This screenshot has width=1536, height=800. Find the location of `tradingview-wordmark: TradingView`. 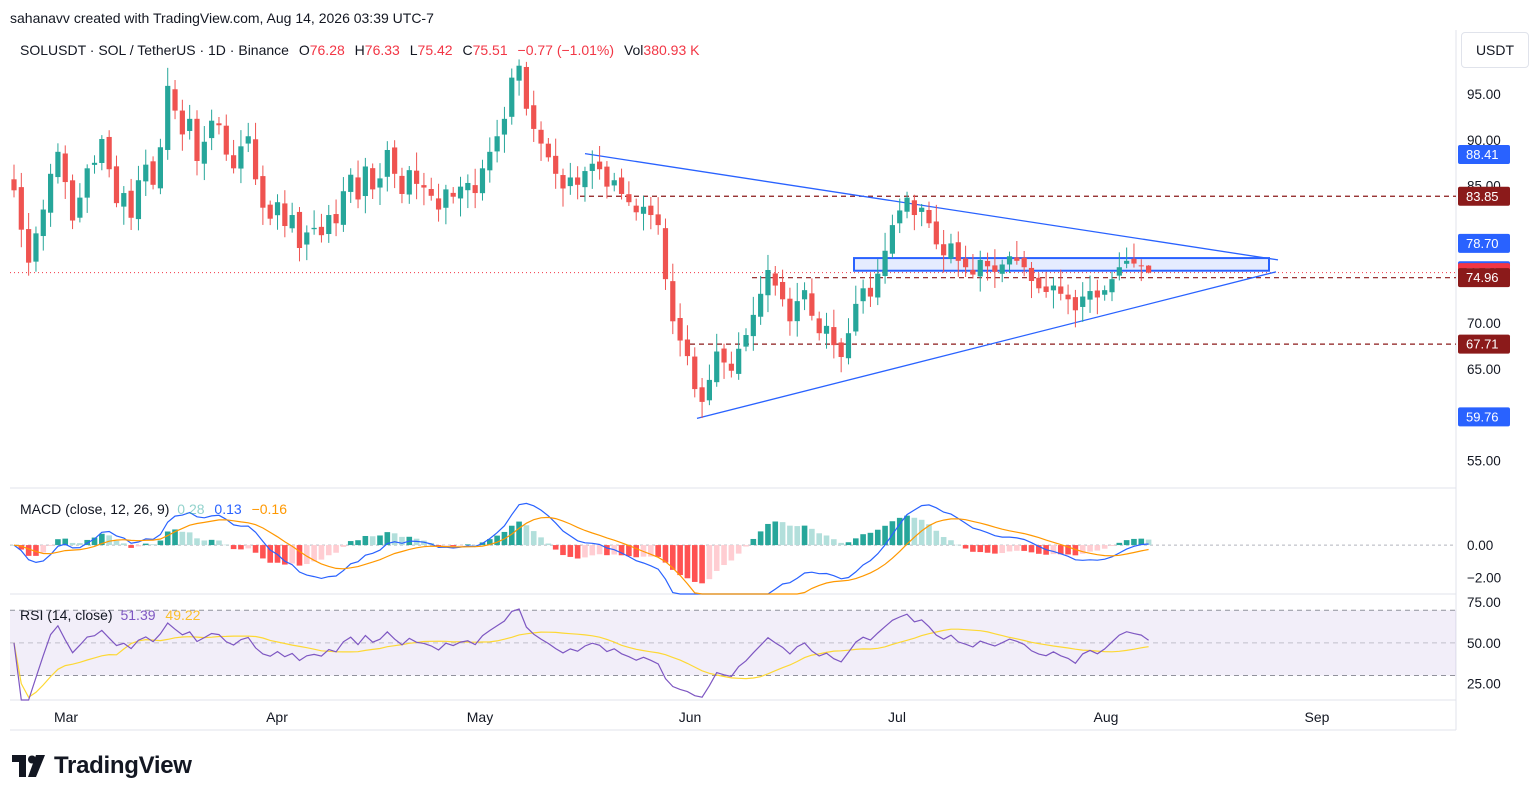

tradingview-wordmark: TradingView is located at coordinates (123, 765).